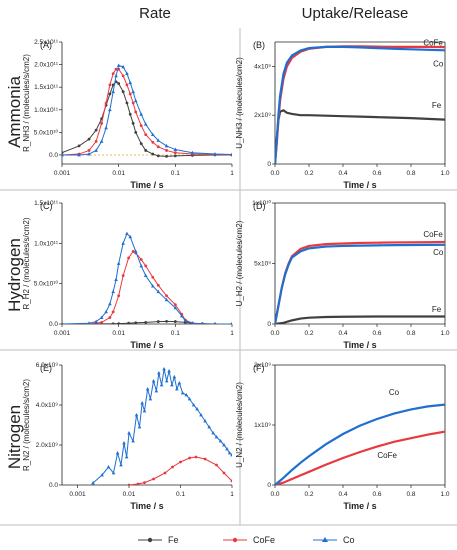 This screenshot has height=550, width=457. I want to click on legend-marker, so click(325, 539).